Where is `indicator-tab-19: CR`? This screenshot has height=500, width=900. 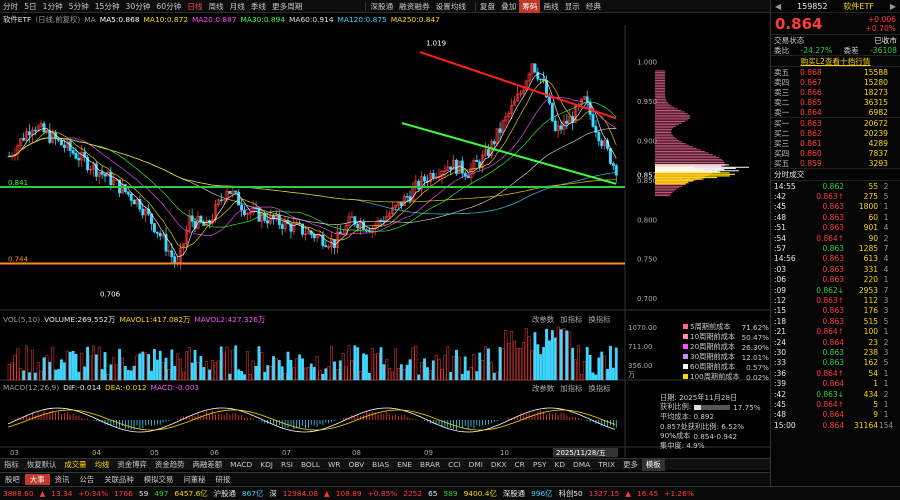
indicator-tab-19: CR is located at coordinates (520, 465).